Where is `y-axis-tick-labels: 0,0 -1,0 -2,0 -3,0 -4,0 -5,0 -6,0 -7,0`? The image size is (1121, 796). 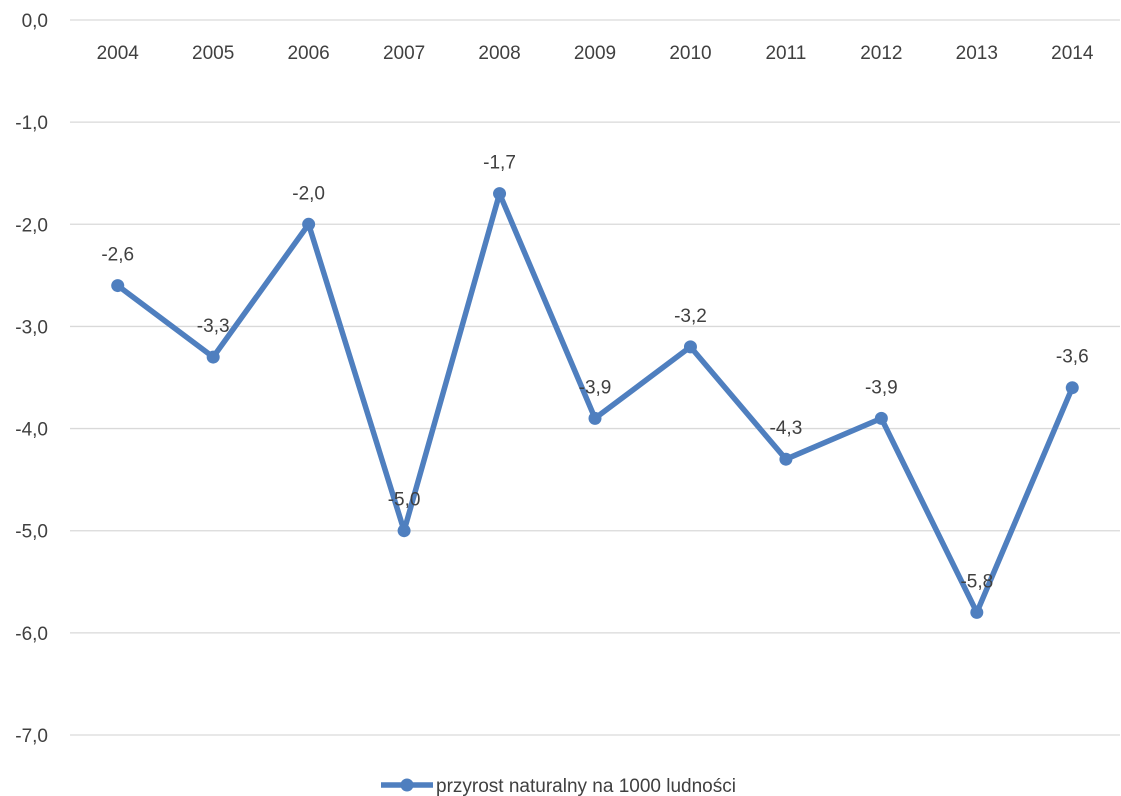 y-axis-tick-labels: 0,0 -1,0 -2,0 -3,0 -4,0 -5,0 -6,0 -7,0 is located at coordinates (31, 379).